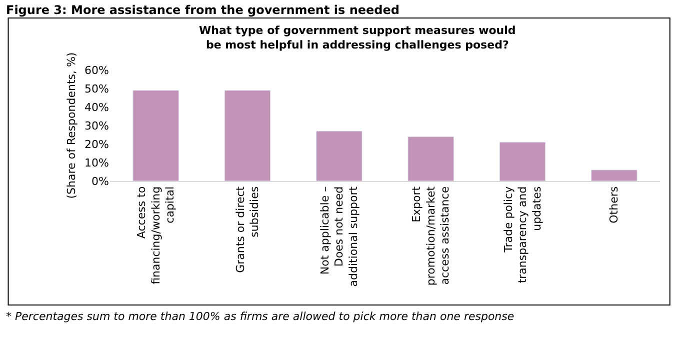 The width and height of the screenshot is (676, 358). Describe the element at coordinates (71, 125) in the screenshot. I see `y-axis-title: (Share of Respondents, %)` at that location.